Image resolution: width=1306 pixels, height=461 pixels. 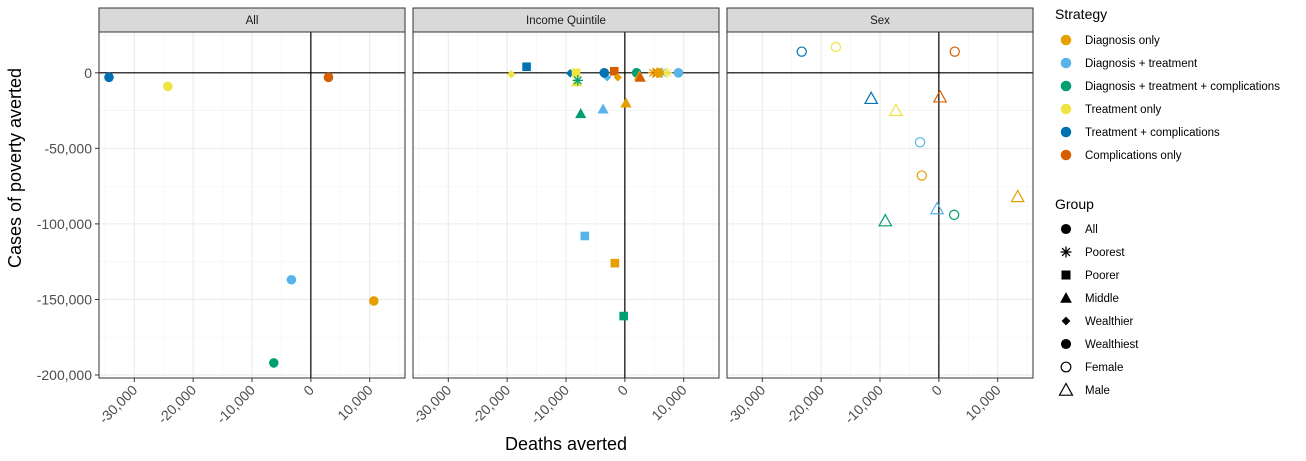 I want to click on data-point-tx-female, so click(x=836, y=47).